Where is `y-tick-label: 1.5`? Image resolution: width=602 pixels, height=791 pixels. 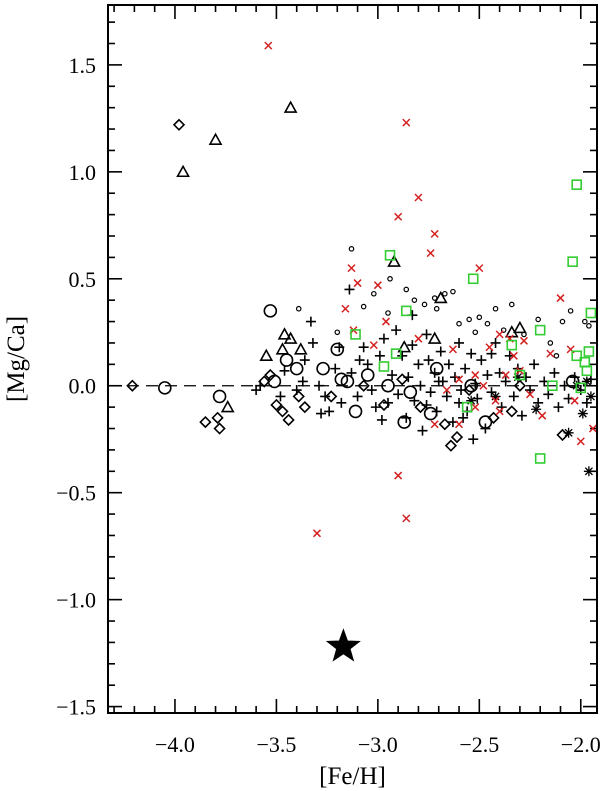 y-tick-label: 1.5 is located at coordinates (83, 65).